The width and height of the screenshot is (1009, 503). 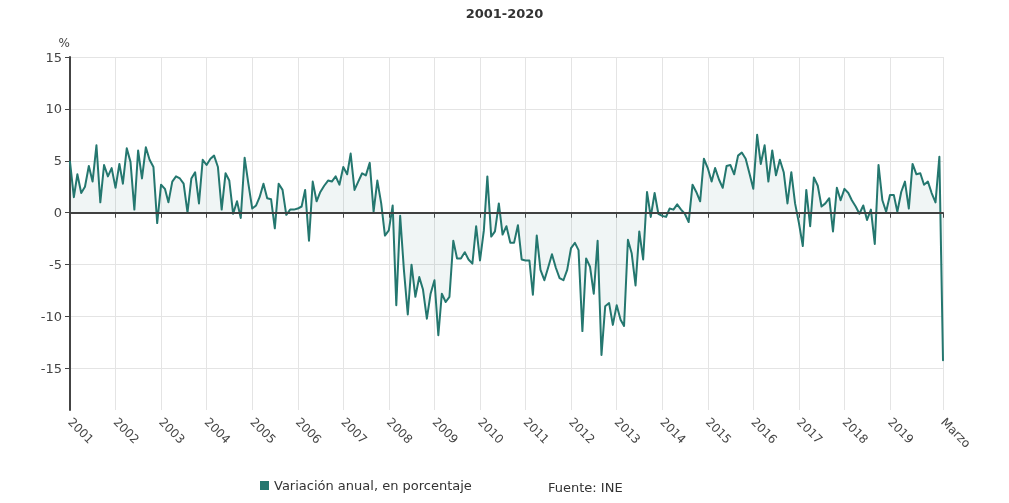 I want to click on y-tick-label: -5, so click(x=55, y=265).